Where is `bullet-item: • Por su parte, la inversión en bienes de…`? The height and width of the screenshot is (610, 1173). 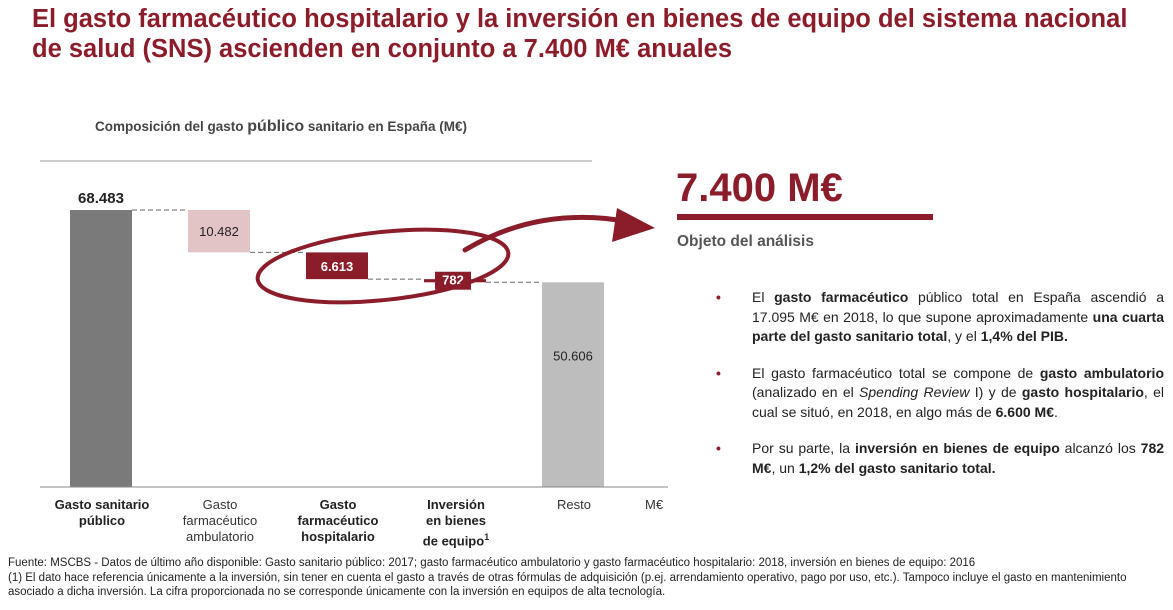 bullet-item: • Por su parte, la inversión en bienes de… is located at coordinates (940, 458).